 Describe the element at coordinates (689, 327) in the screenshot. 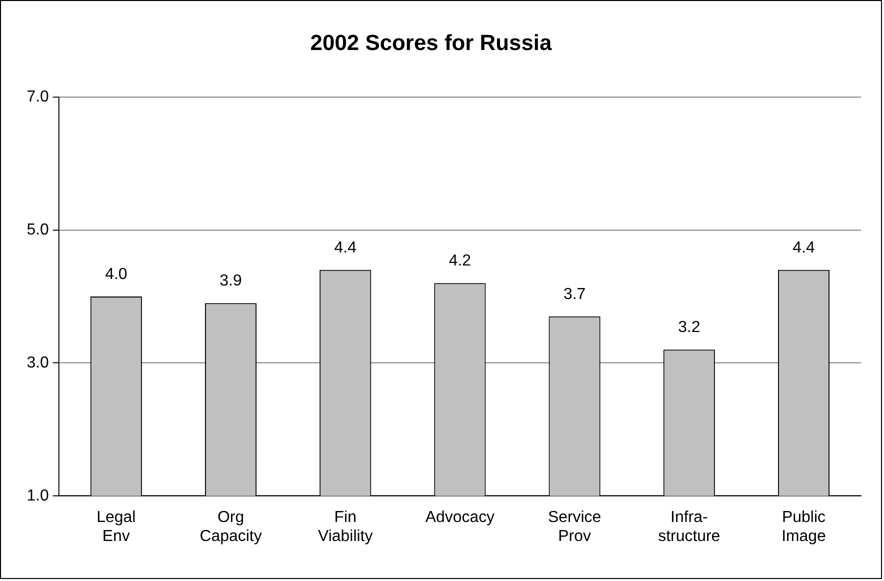

I see `data-label: 3.2` at that location.